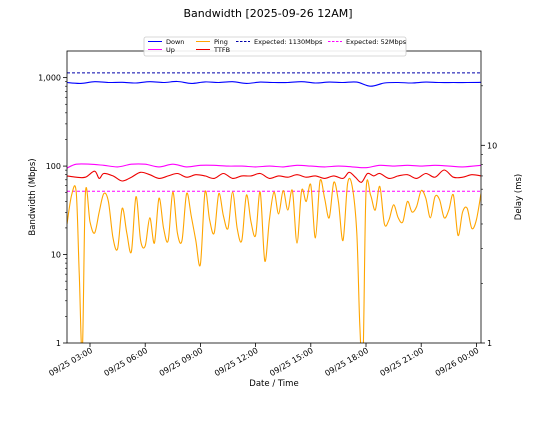 Image resolution: width=536 pixels, height=429 pixels. I want to click on x-tick-label: 09/25 18:00, so click(346, 362).